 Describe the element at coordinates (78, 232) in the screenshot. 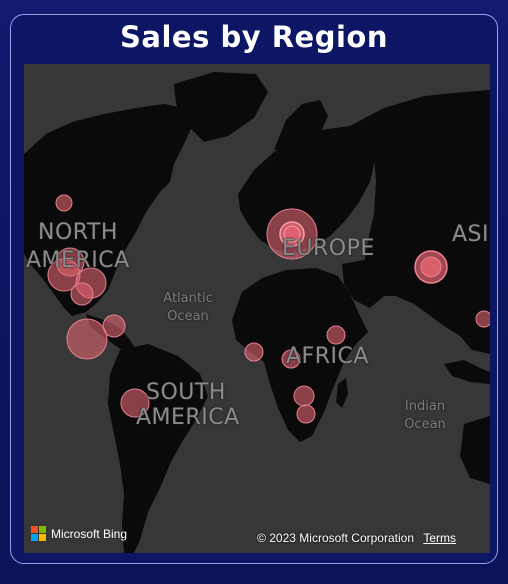

I see `label-north-america-1: NORTH` at that location.